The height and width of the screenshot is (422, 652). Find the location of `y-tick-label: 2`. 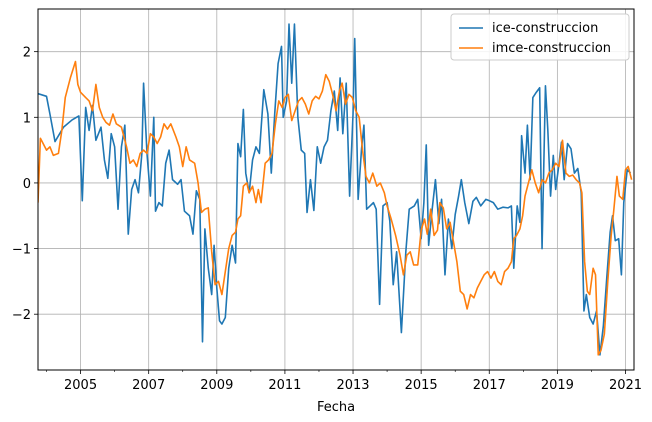

y-tick-label: 2 is located at coordinates (27, 53).